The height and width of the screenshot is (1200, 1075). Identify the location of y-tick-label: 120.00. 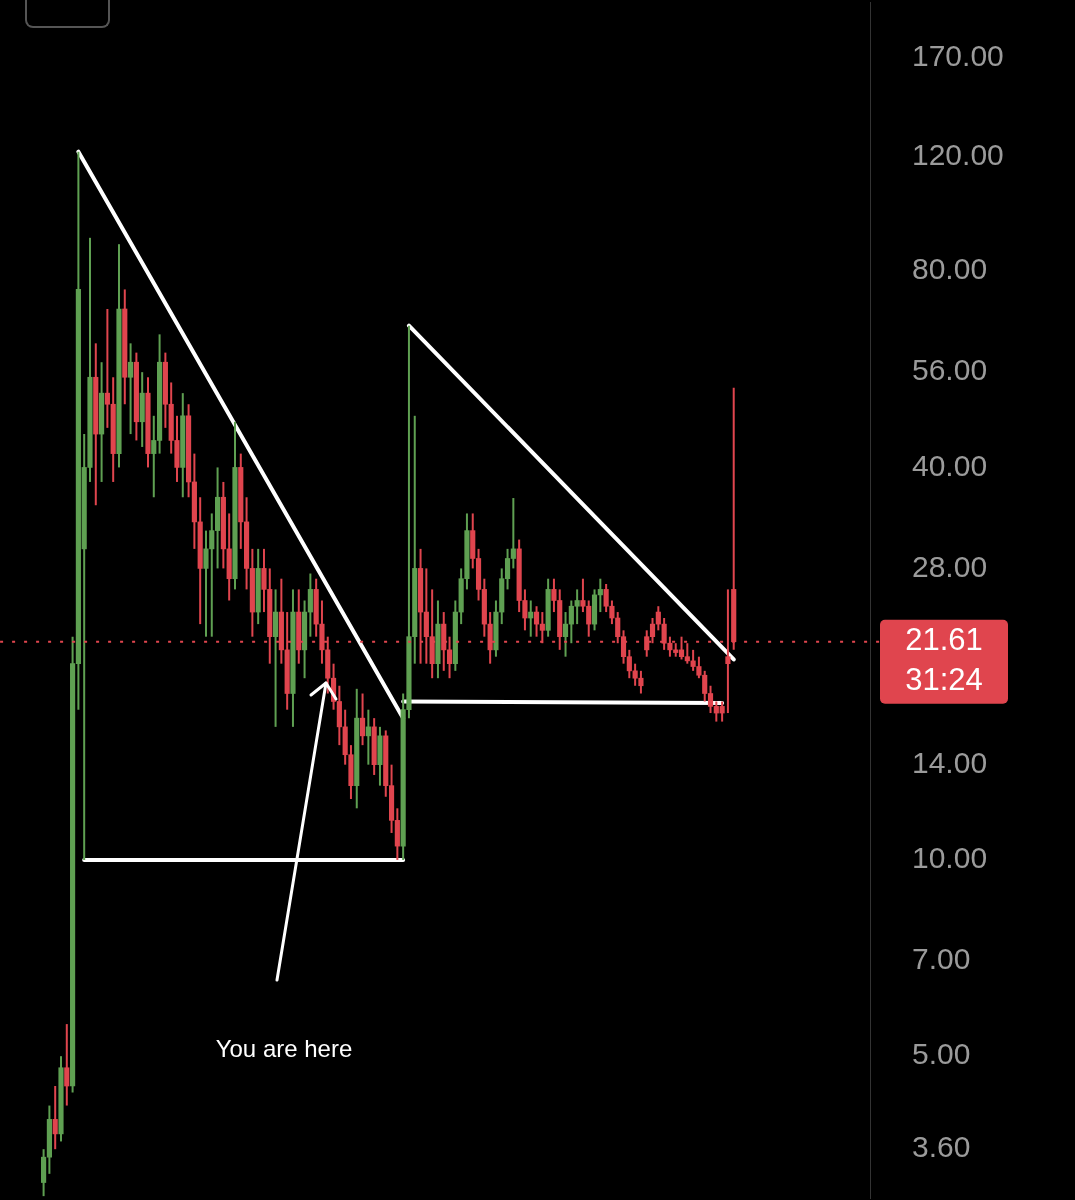
(958, 154).